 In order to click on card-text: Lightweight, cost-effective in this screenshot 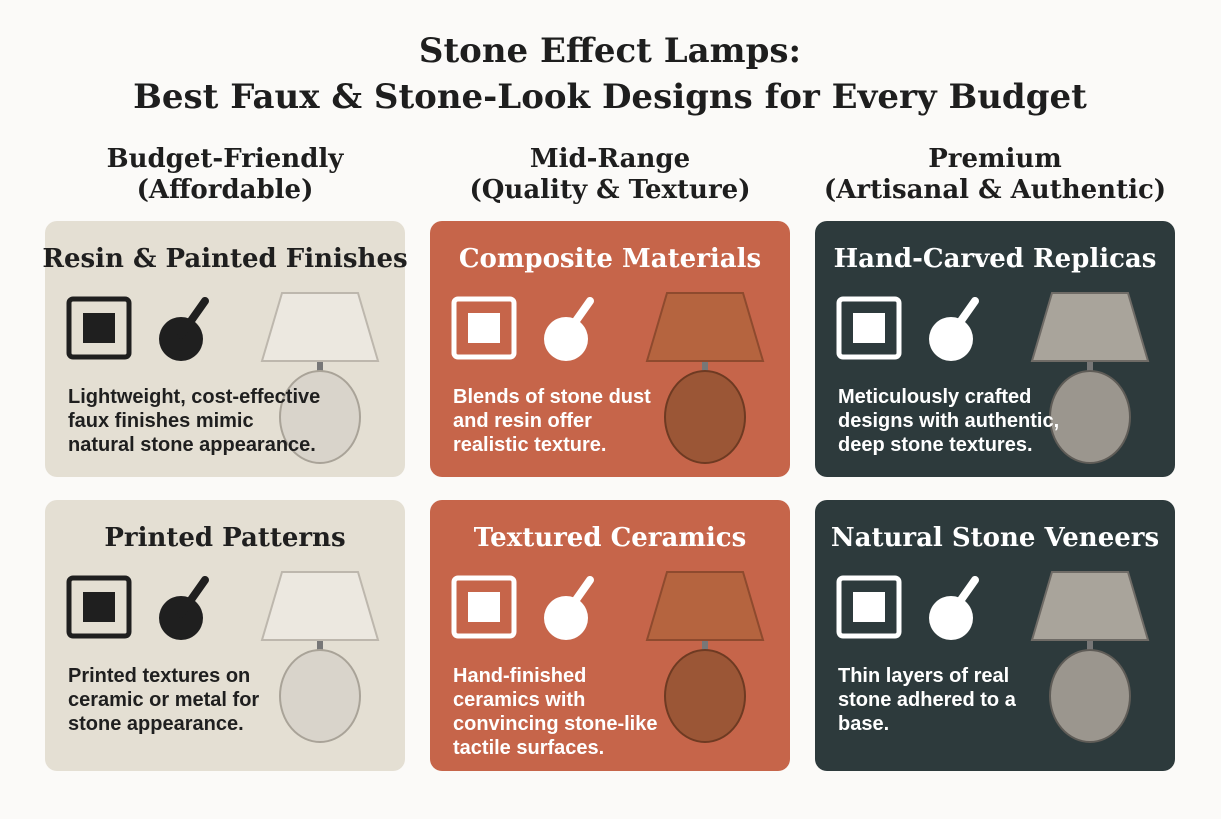, I will do `click(194, 397)`.